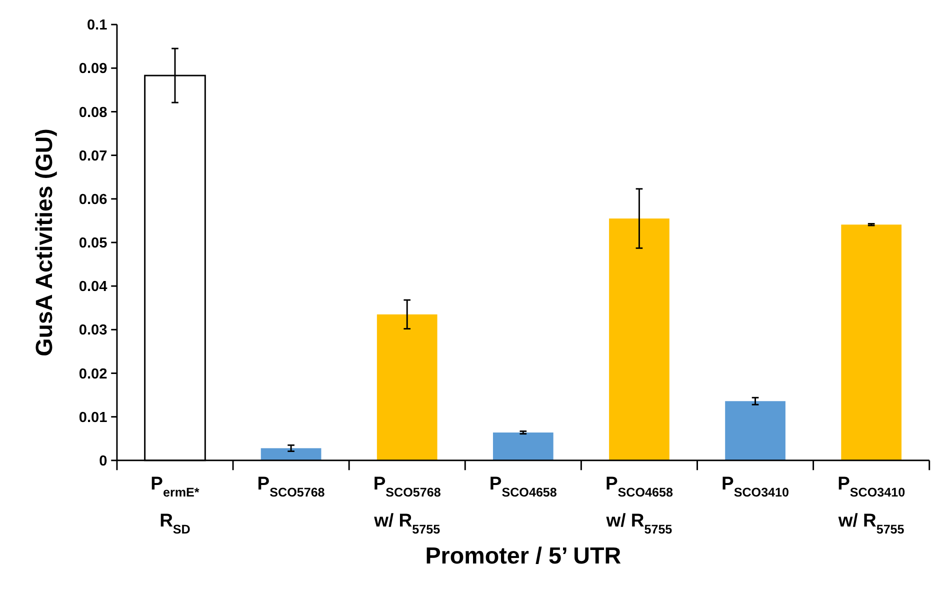 Image resolution: width=950 pixels, height=591 pixels. Describe the element at coordinates (756, 486) in the screenshot. I see `x-tick-label: P$_{SCO3410}$` at that location.